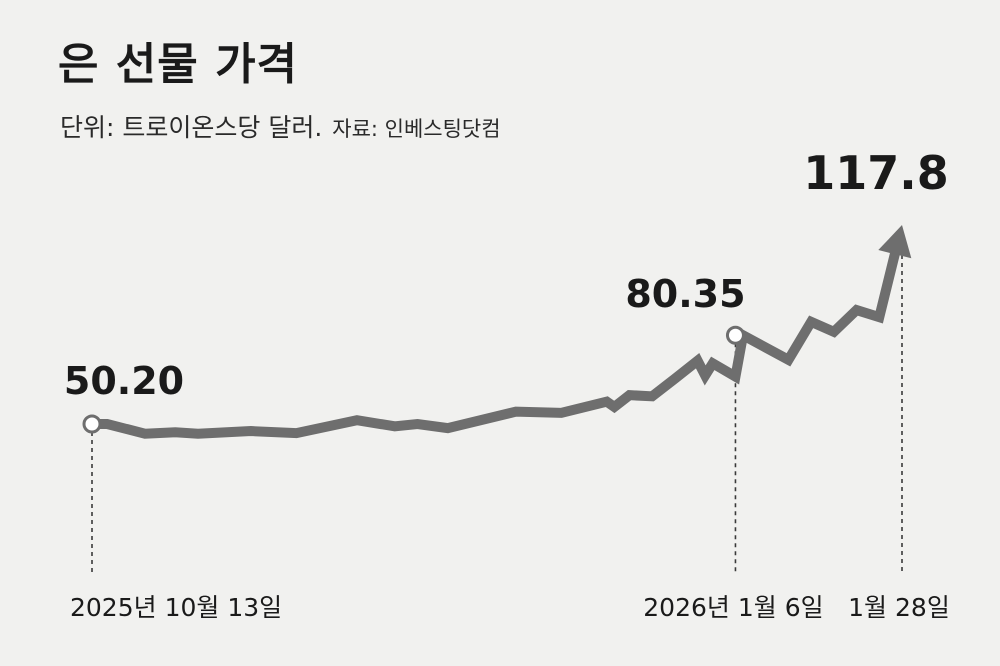 This screenshot has height=666, width=1000. What do you see at coordinates (176, 607) in the screenshot?
I see `x-tick-label: 2025년 10월 13일` at bounding box center [176, 607].